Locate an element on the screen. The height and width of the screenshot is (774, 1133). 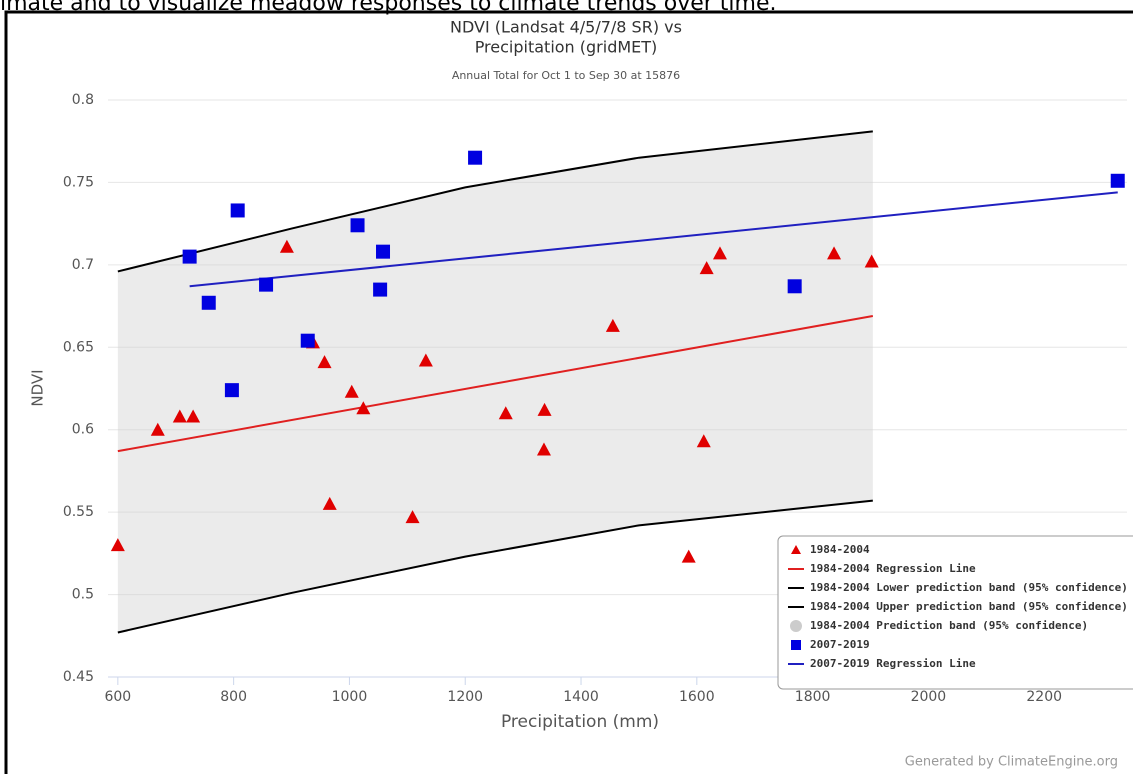
x-tick-label: 1200 is located at coordinates (465, 697).